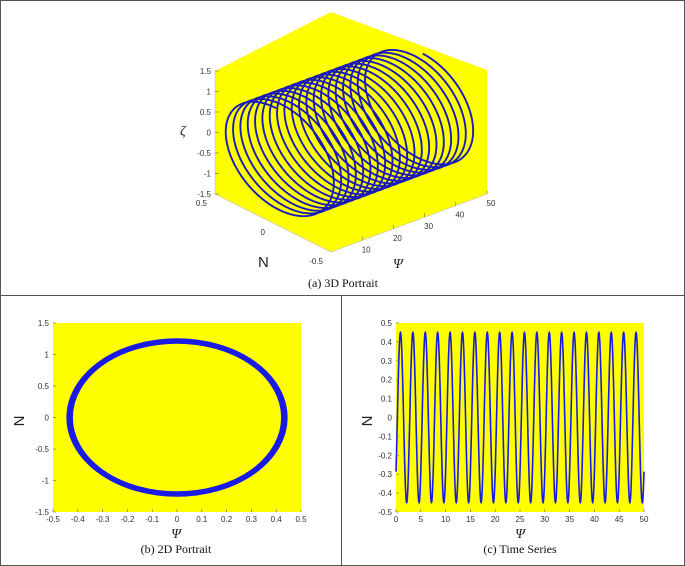 Image resolution: width=685 pixels, height=566 pixels. What do you see at coordinates (263, 232) in the screenshot?
I see `n-tick-label: 0` at bounding box center [263, 232].